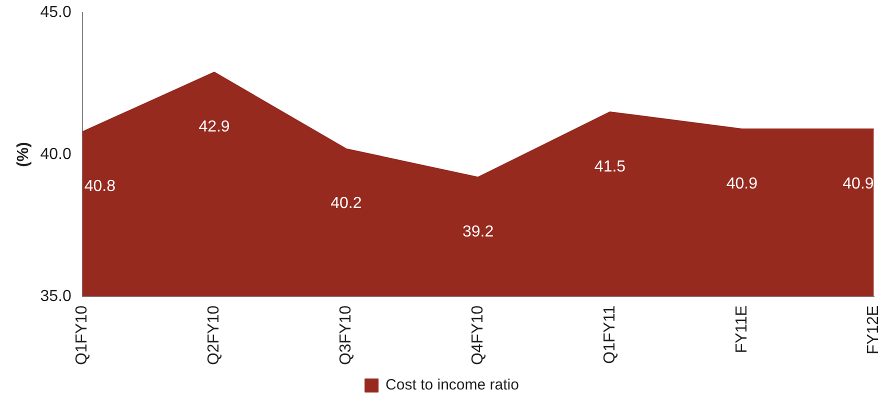  Describe the element at coordinates (100, 187) in the screenshot. I see `data-label: 40.8` at that location.